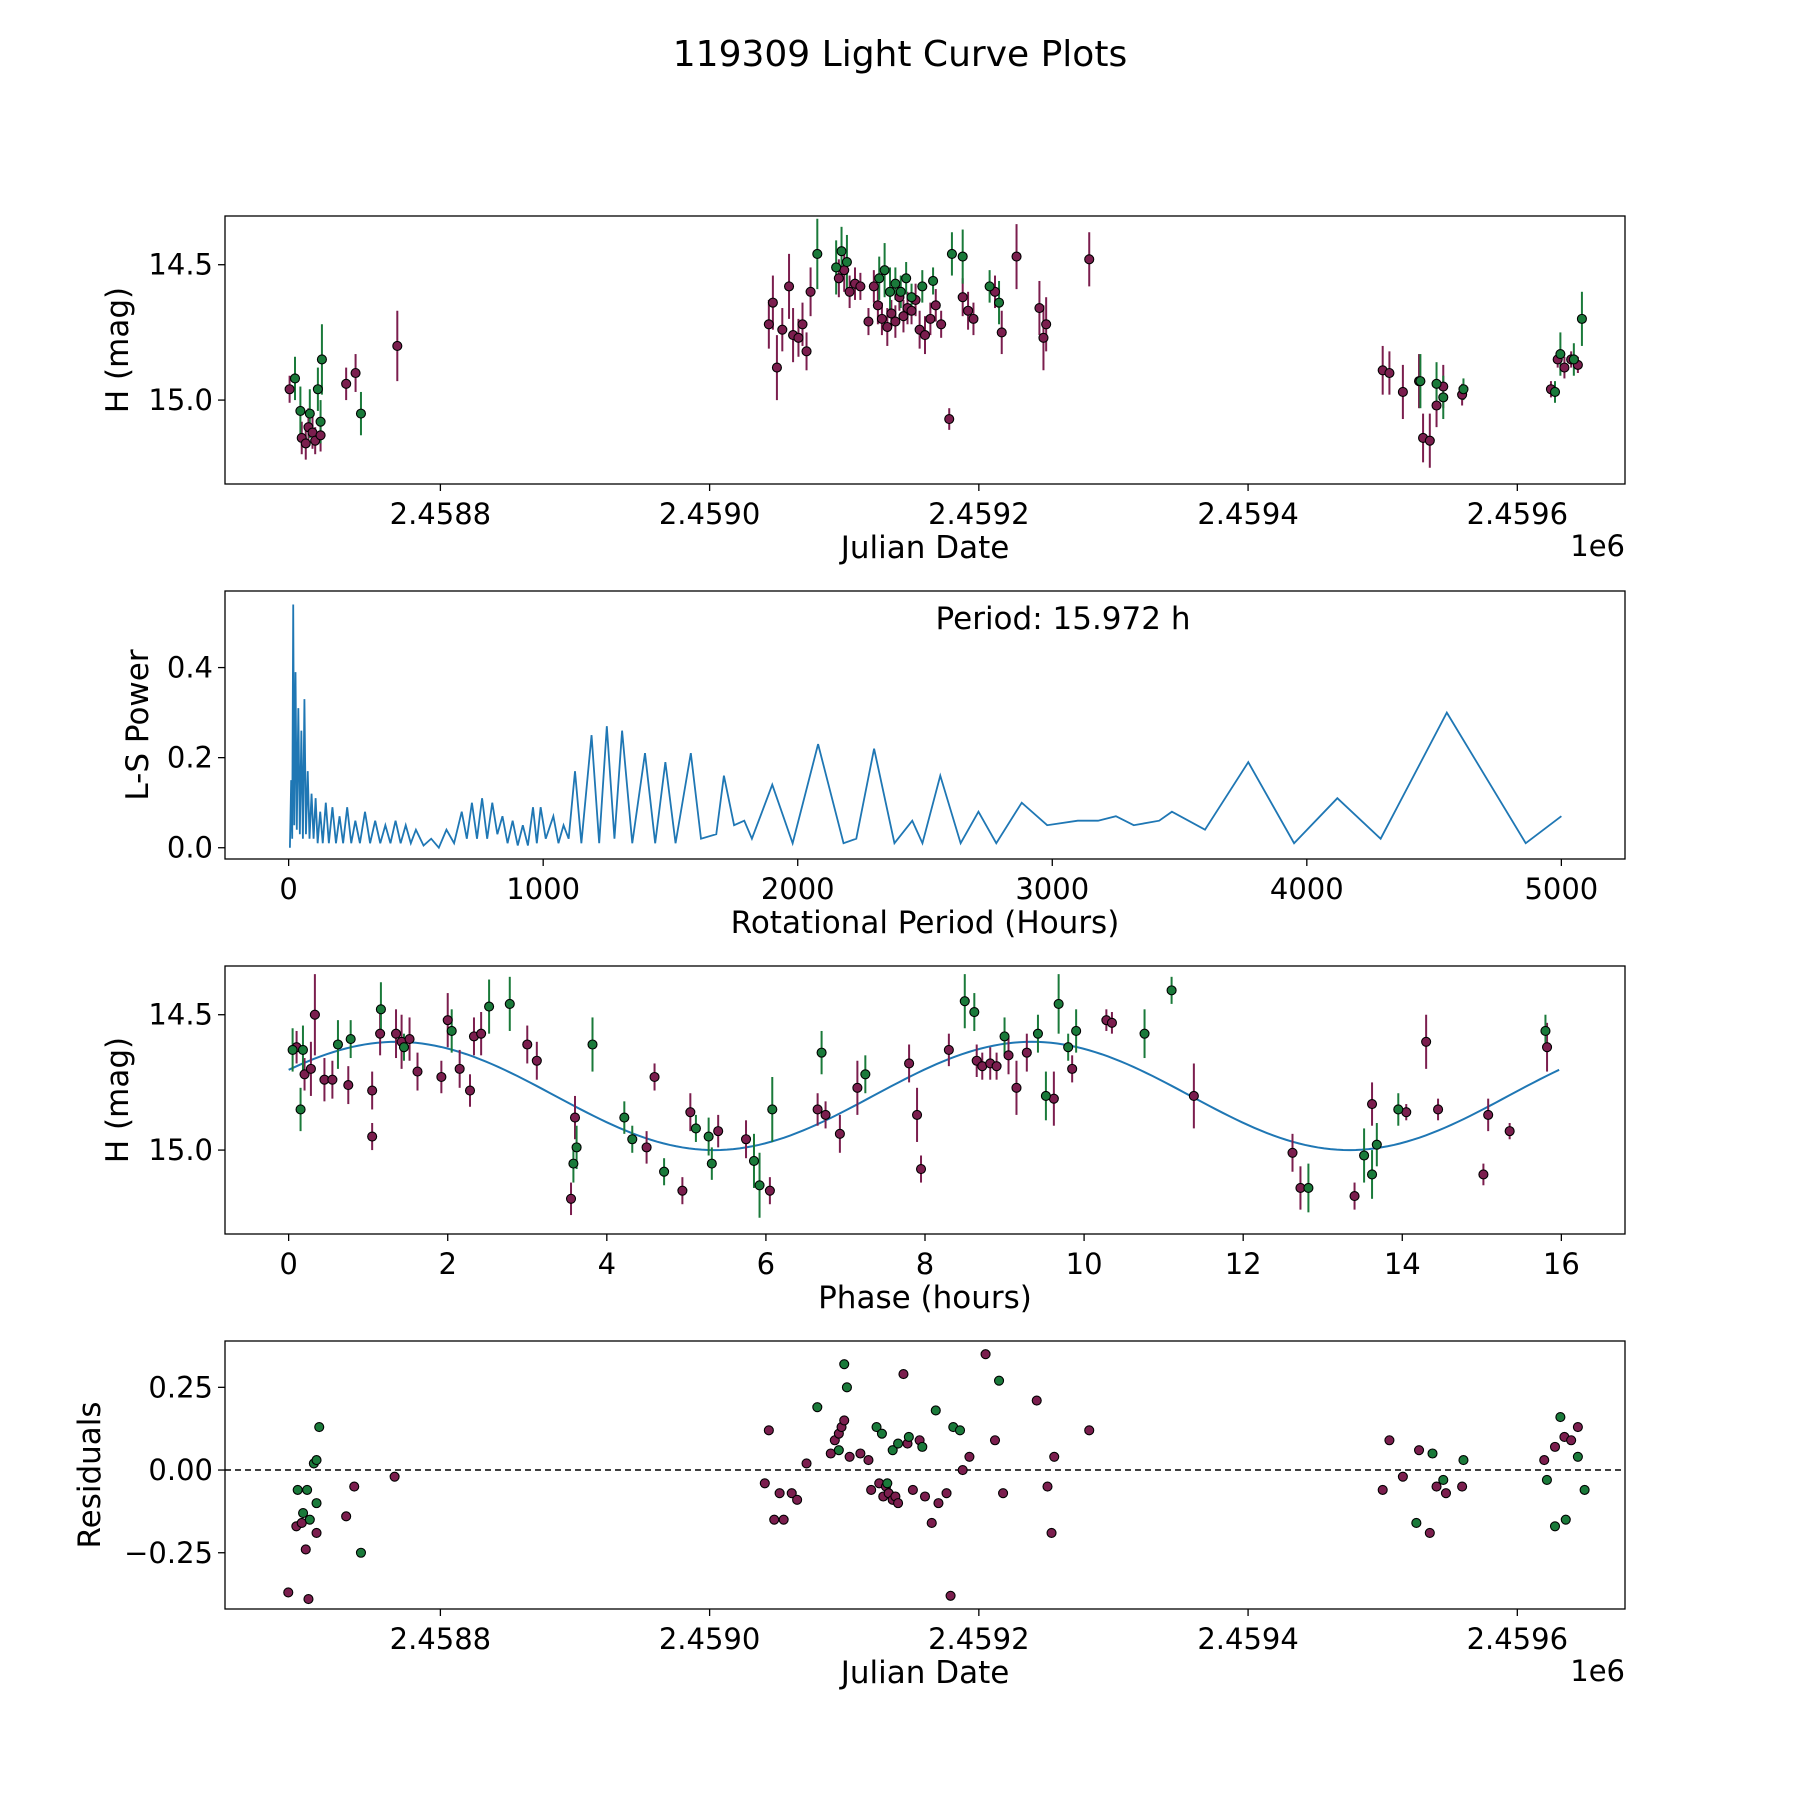 The height and width of the screenshot is (1800, 1800). What do you see at coordinates (607, 1264) in the screenshot?
I see `x-tick-label: 4` at bounding box center [607, 1264].